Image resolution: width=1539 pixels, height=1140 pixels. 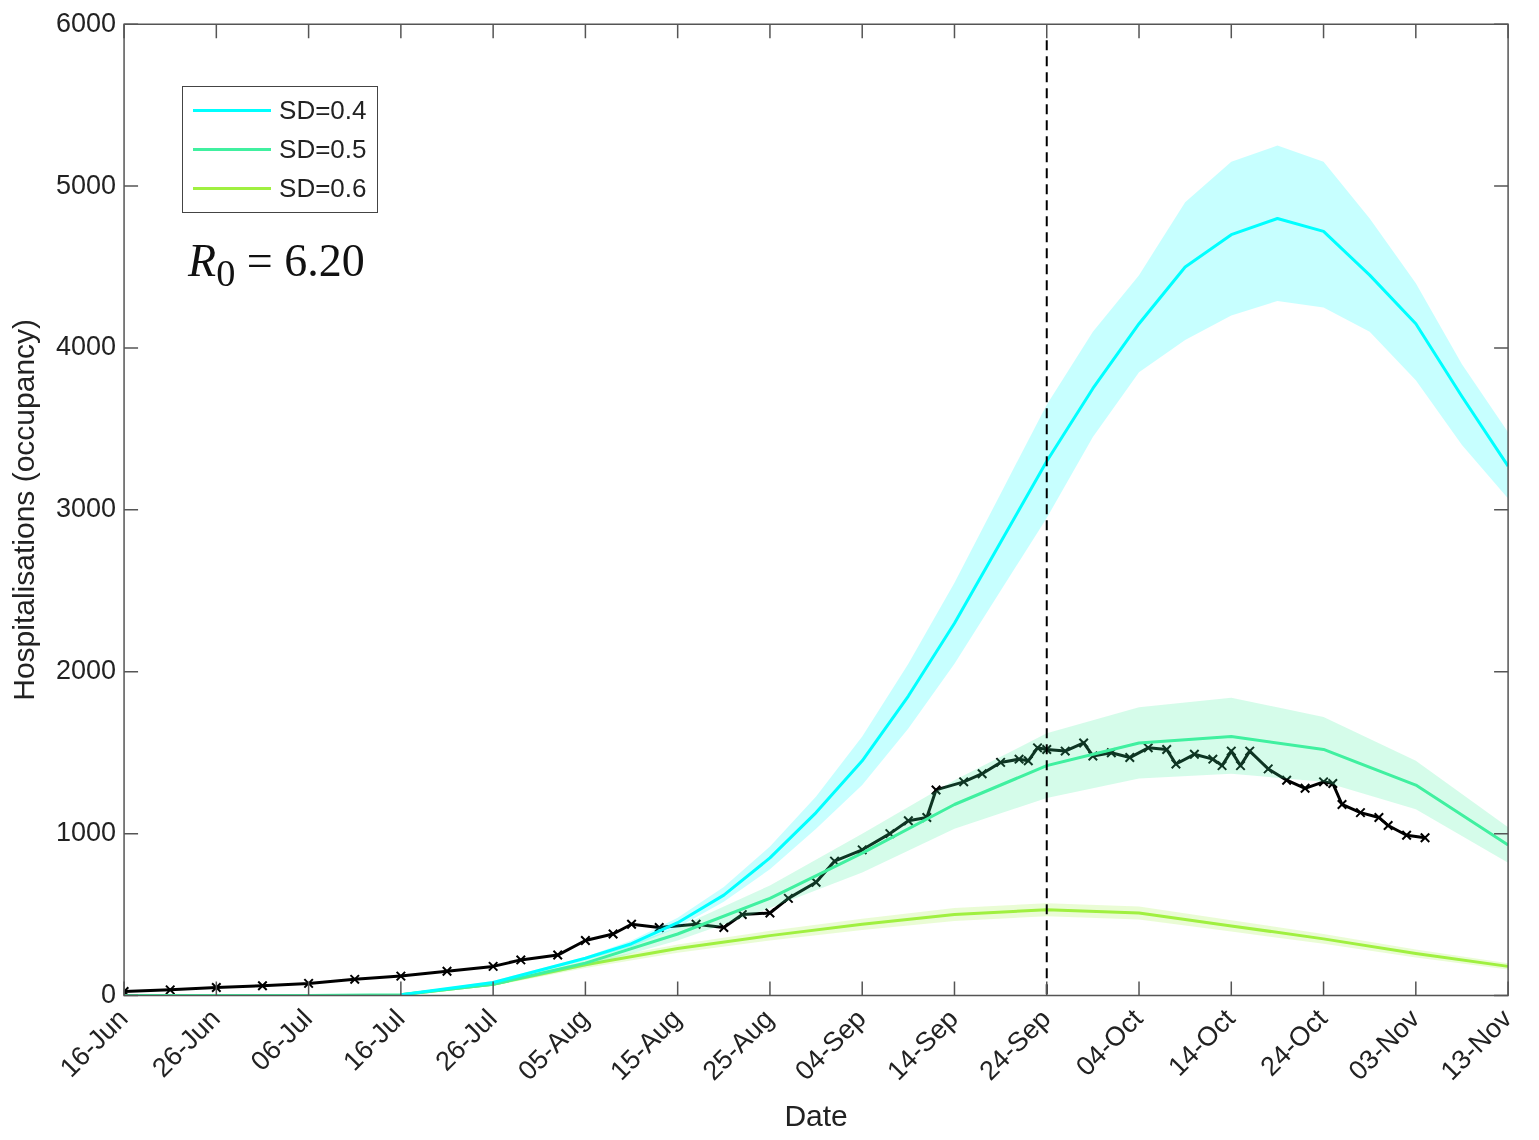 I want to click on y-tick-label: 5000, so click(x=86, y=184).